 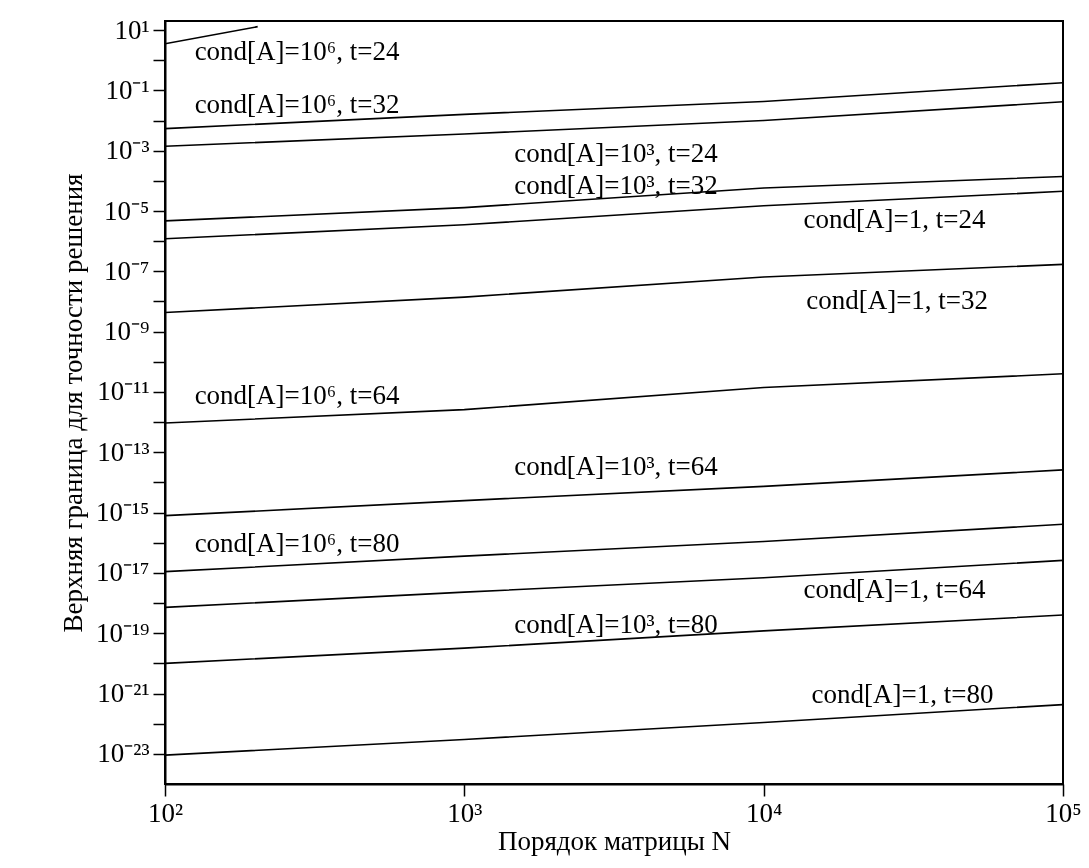 I want to click on y-tick-label: 10⁻²³, so click(x=123, y=753).